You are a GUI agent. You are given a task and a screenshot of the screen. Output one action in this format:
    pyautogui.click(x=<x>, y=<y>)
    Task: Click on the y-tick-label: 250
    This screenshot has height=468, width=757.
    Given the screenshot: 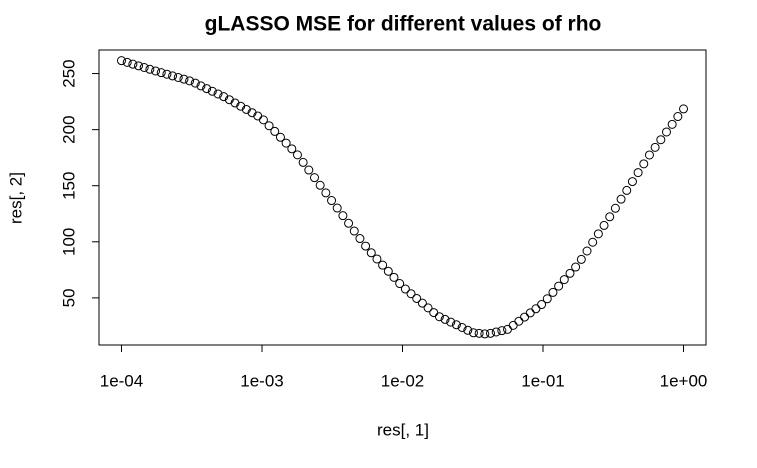 What is the action you would take?
    pyautogui.click(x=68, y=73)
    